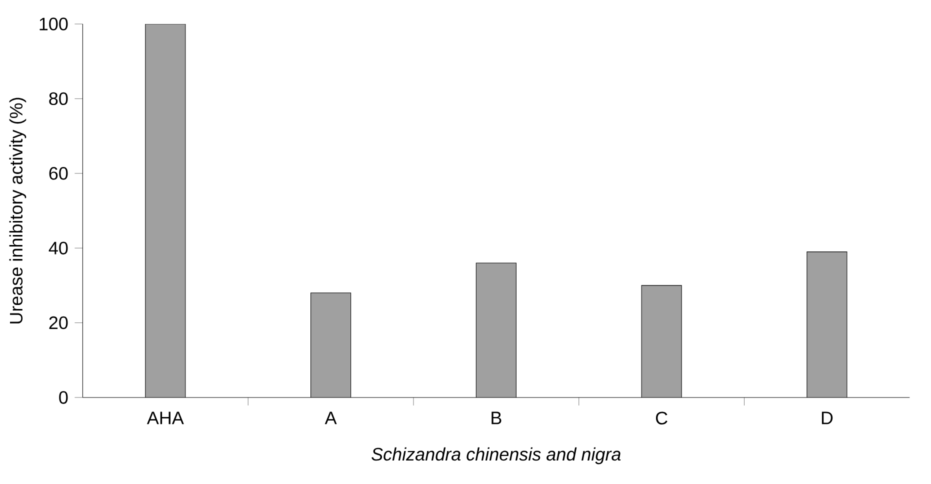 Image resolution: width=931 pixels, height=484 pixels. Describe the element at coordinates (165, 418) in the screenshot. I see `x-tick-label: AHA` at that location.